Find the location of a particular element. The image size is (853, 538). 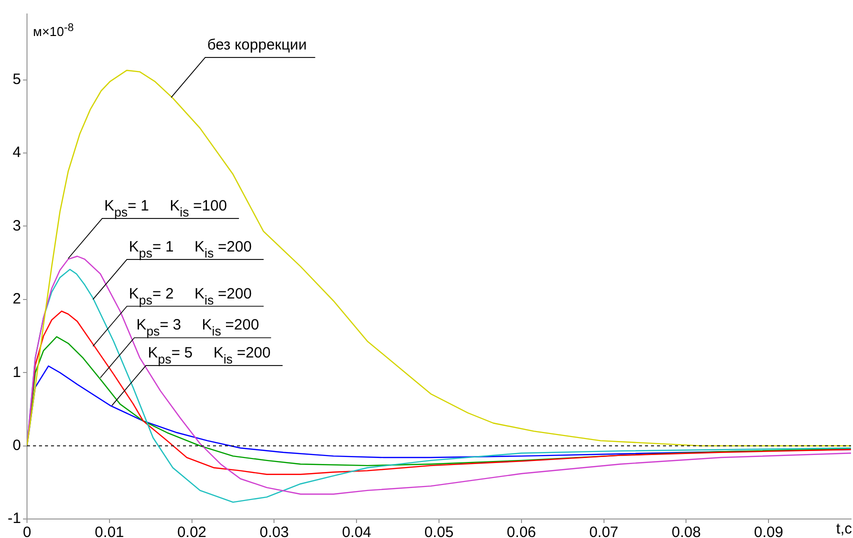

y-tick-label: 4 is located at coordinates (16, 153).